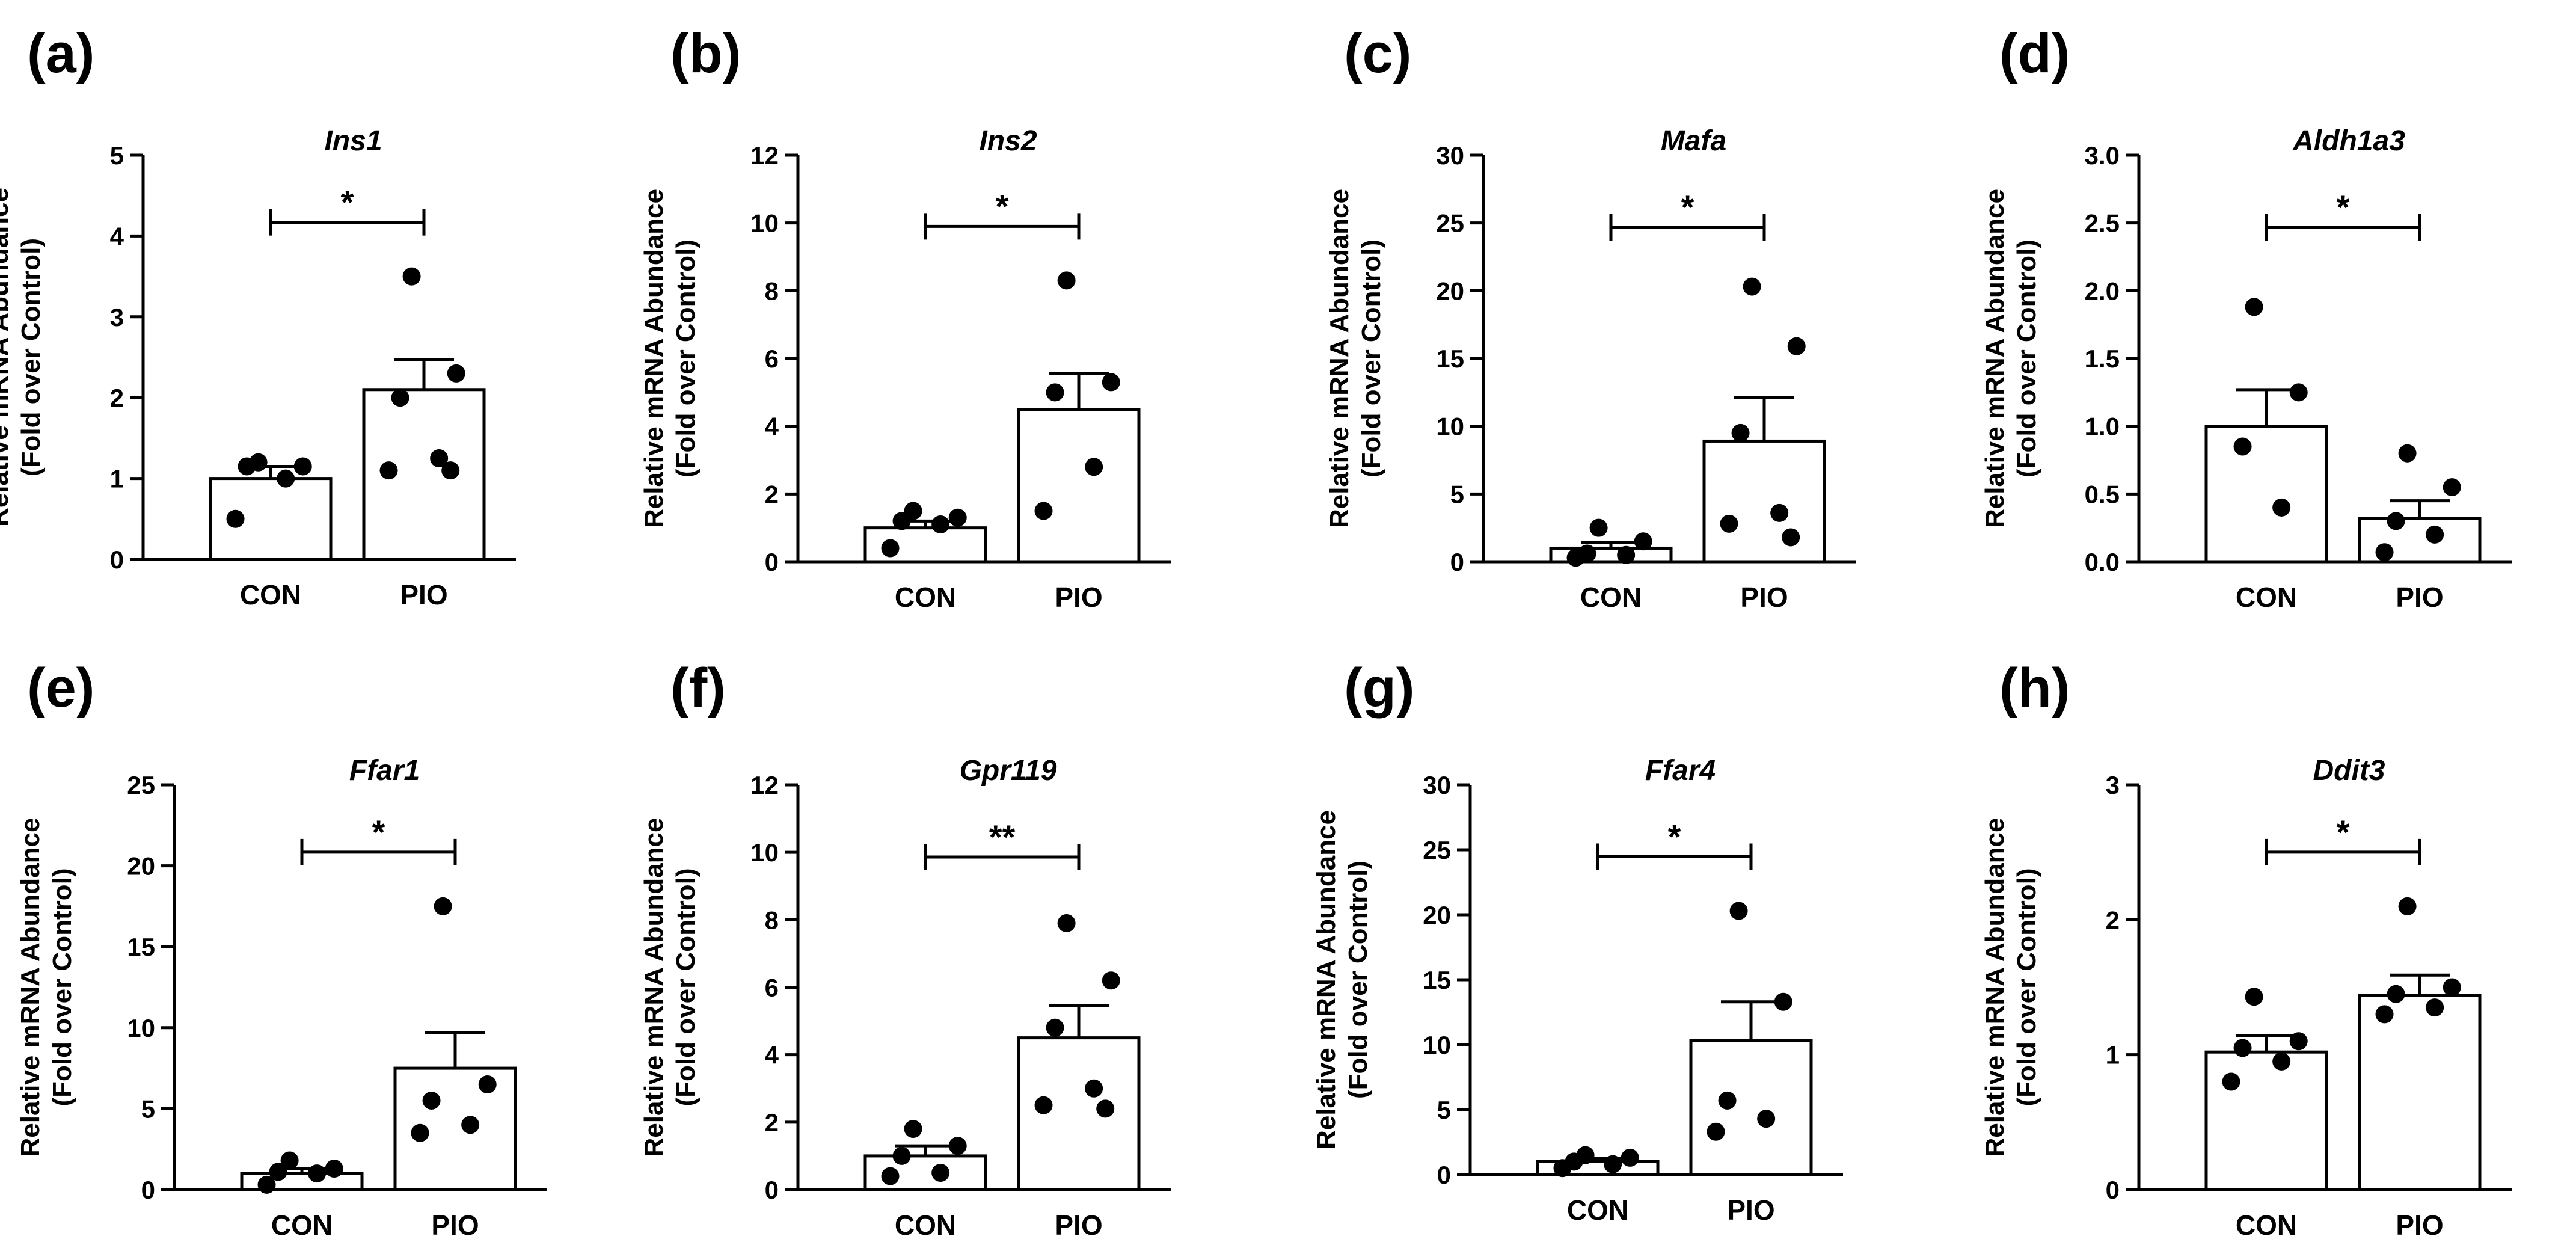  Describe the element at coordinates (2034, 54) in the screenshot. I see `panel-letter: (d)` at that location.